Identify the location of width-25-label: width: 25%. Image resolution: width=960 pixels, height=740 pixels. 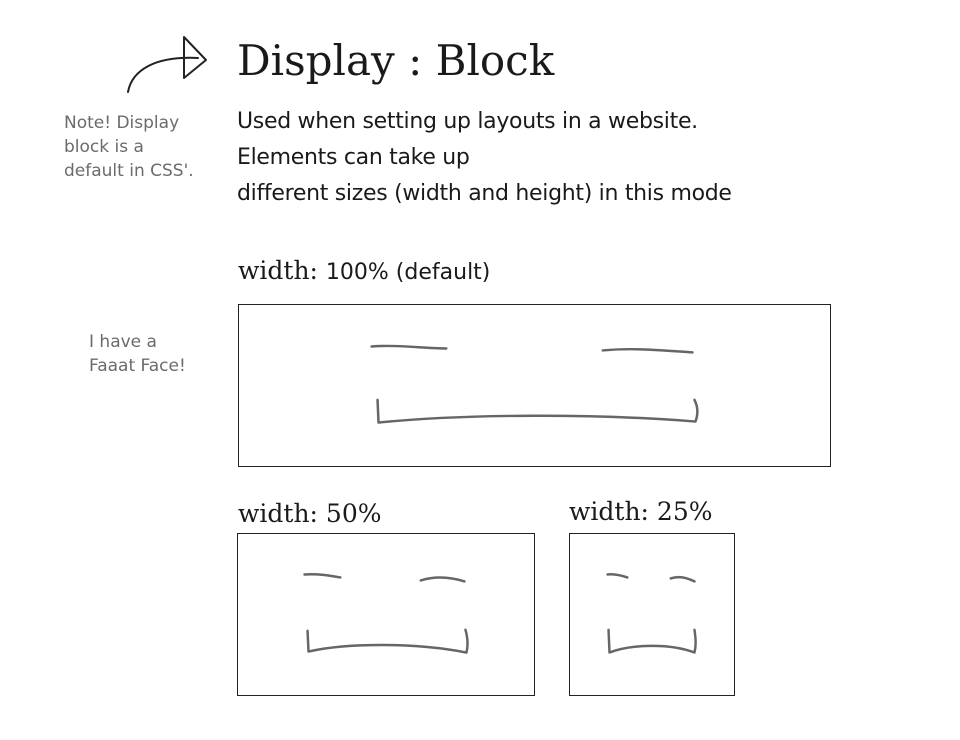
(641, 512).